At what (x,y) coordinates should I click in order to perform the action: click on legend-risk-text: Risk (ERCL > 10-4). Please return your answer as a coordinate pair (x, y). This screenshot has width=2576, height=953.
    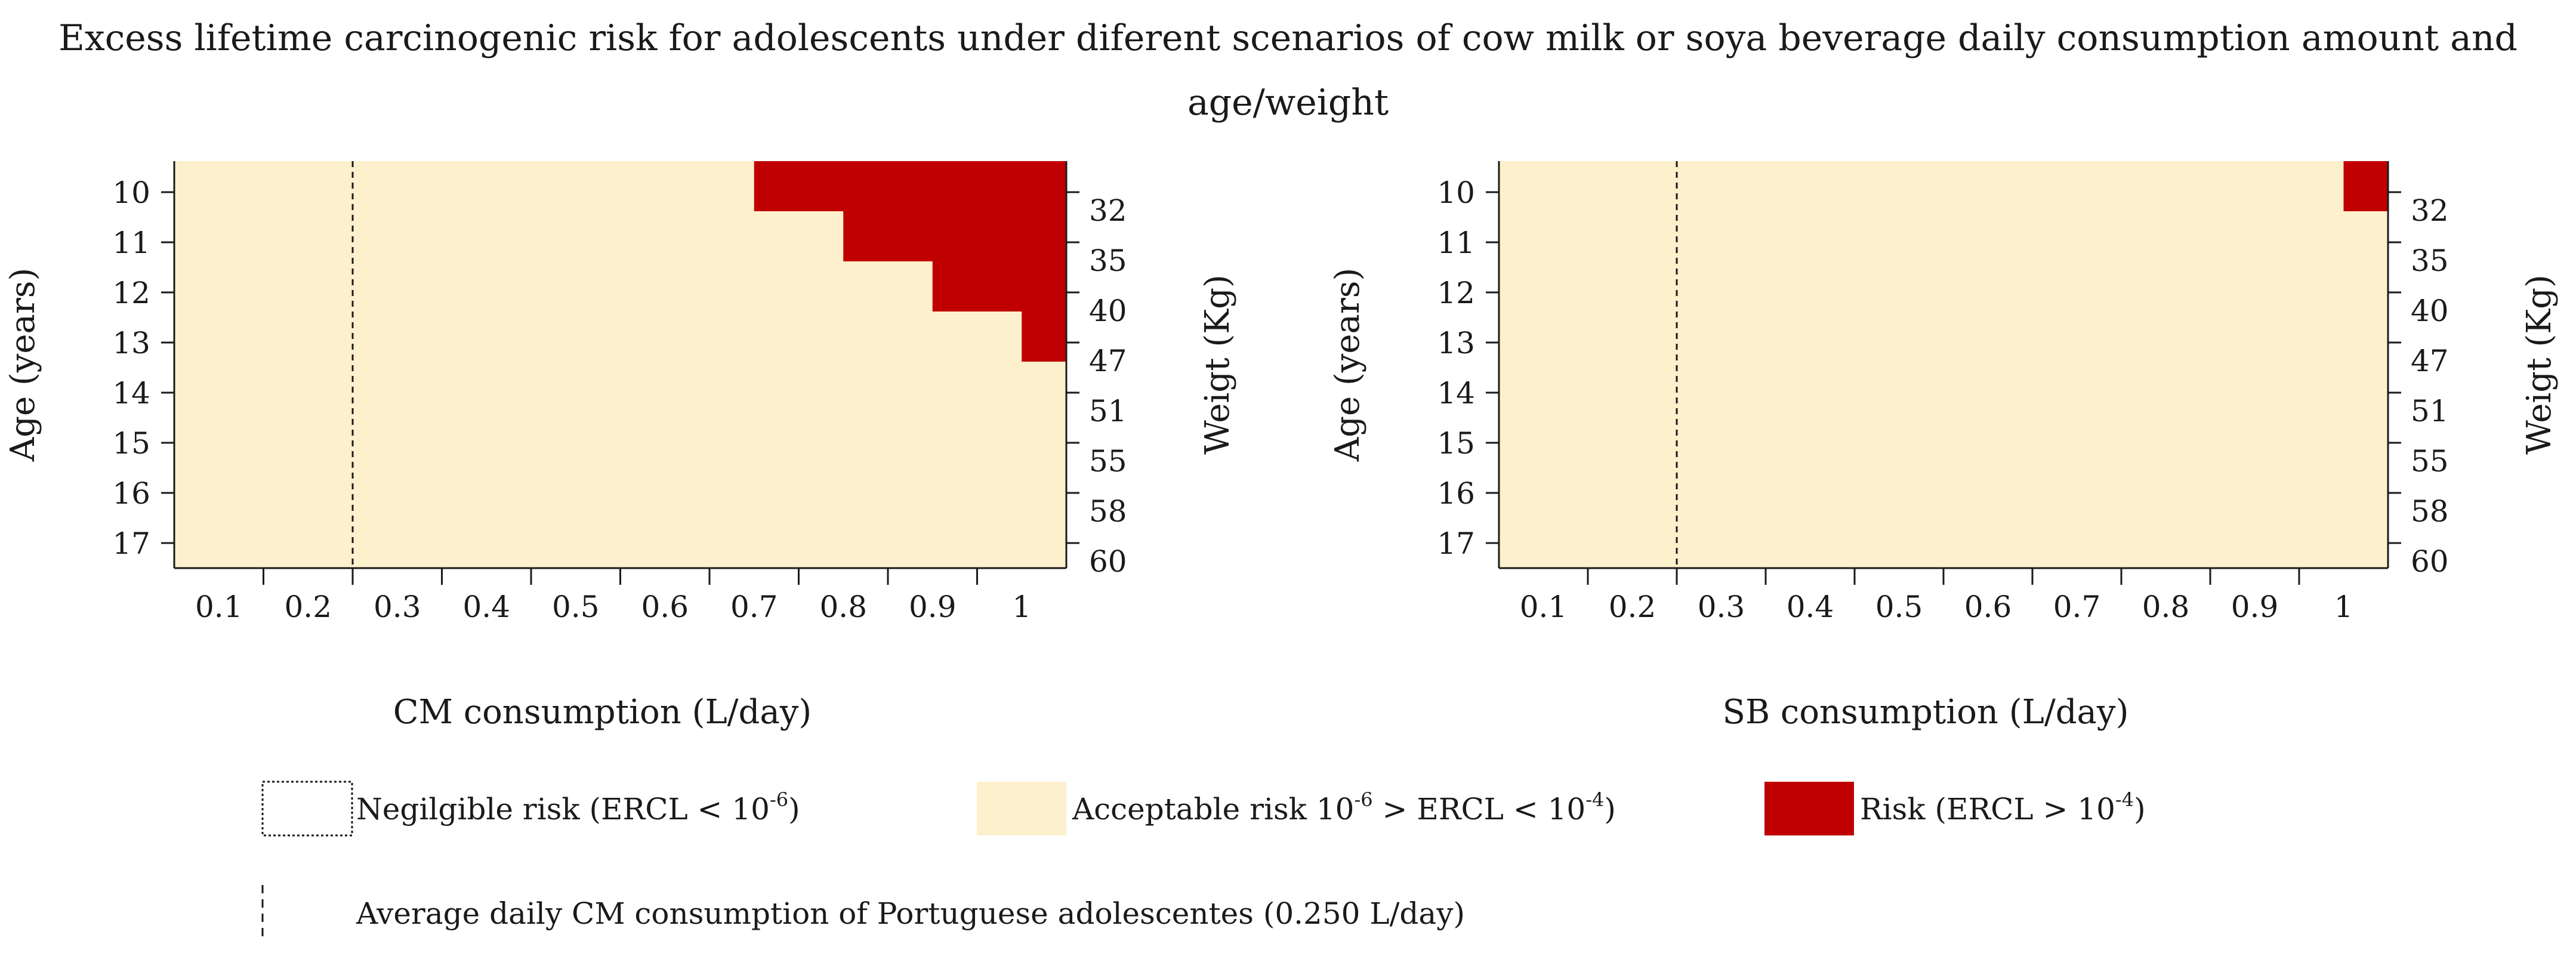
    Looking at the image, I should click on (2003, 807).